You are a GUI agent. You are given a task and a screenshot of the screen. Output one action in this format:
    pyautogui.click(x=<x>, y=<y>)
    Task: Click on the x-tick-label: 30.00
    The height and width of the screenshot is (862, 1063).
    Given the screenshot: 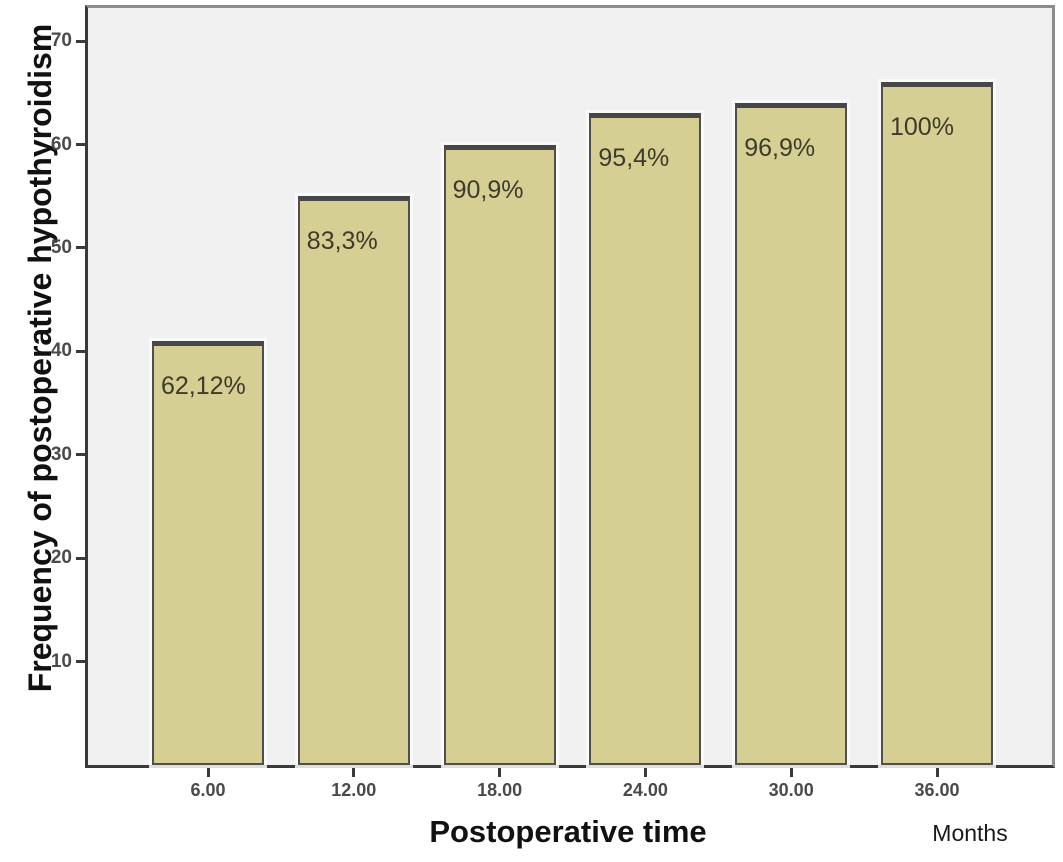 What is the action you would take?
    pyautogui.click(x=791, y=790)
    